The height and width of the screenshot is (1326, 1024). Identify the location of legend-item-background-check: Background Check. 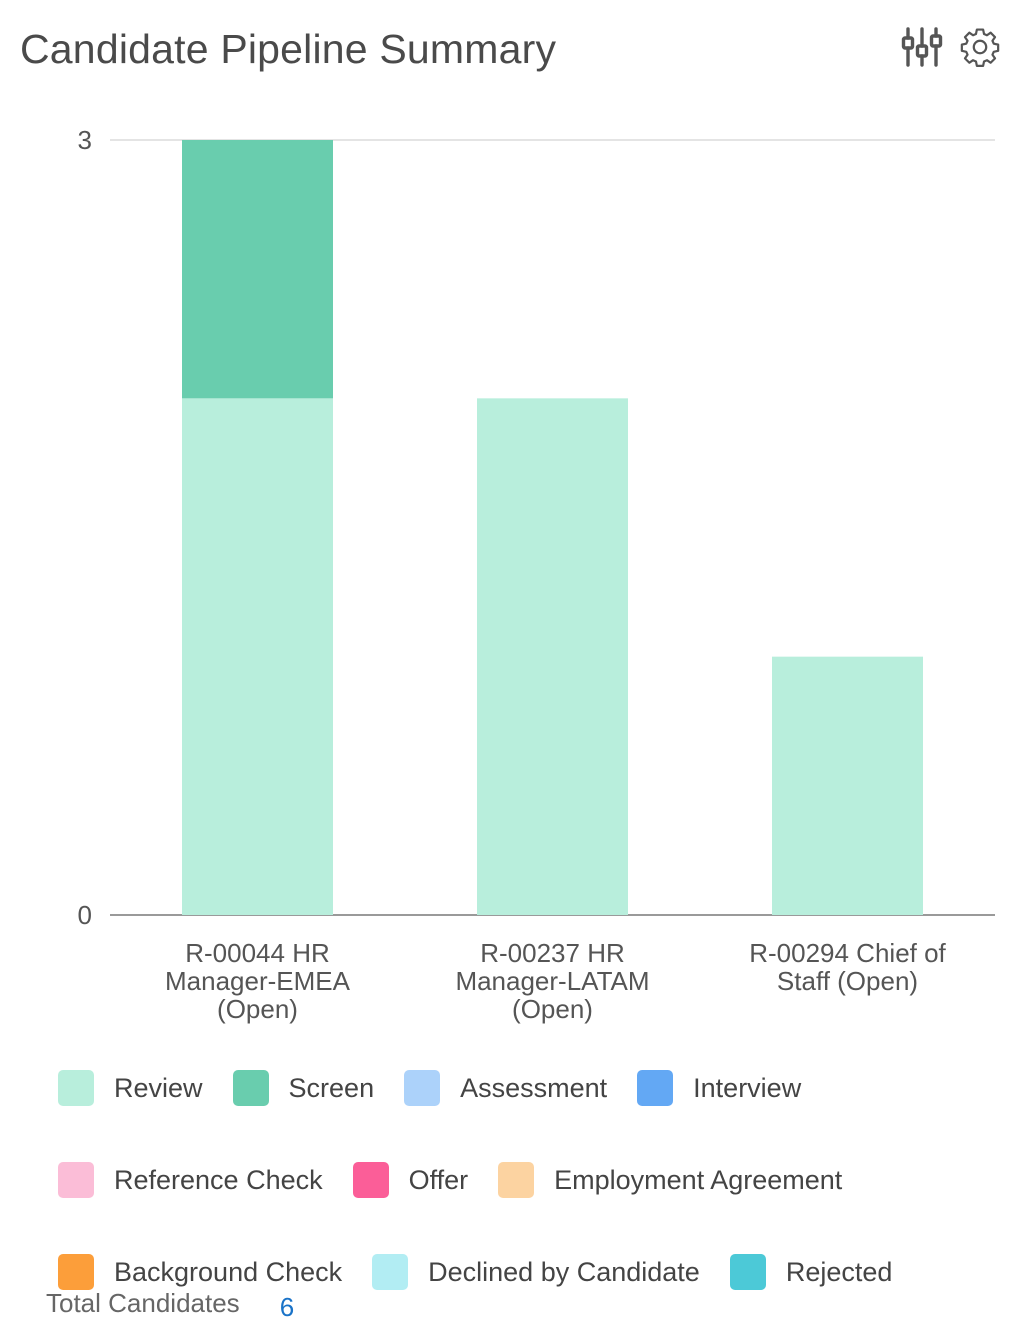
(200, 1272).